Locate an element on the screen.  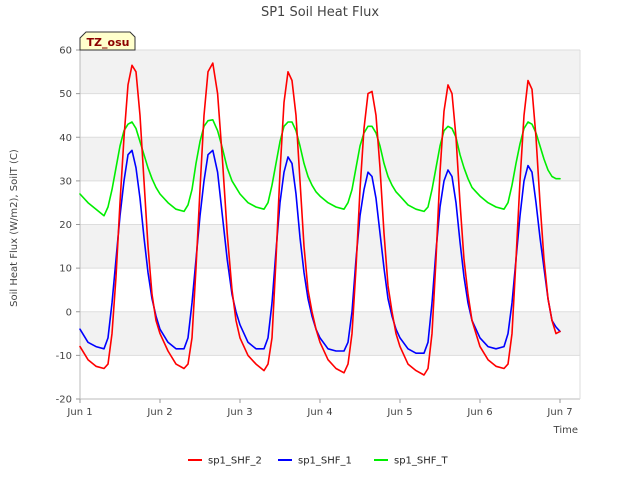
legend-label: sp1_SHF_1 is located at coordinates (325, 461).